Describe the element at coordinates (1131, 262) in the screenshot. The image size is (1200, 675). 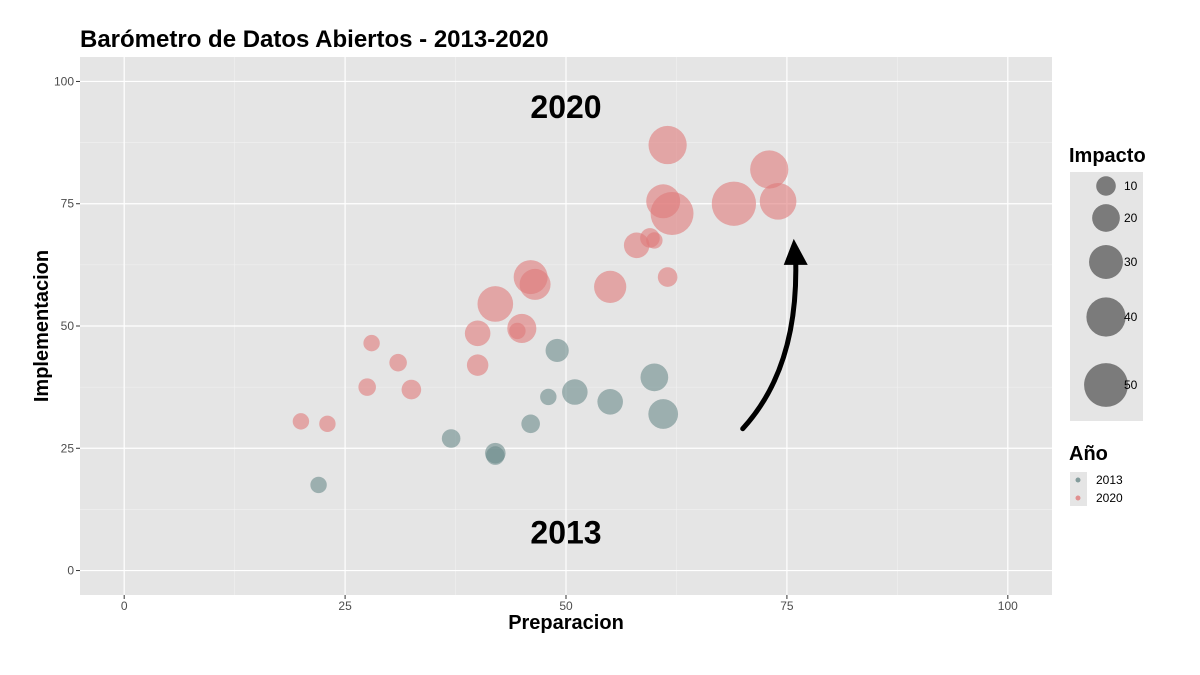
I see `size-legend-label: 30` at that location.